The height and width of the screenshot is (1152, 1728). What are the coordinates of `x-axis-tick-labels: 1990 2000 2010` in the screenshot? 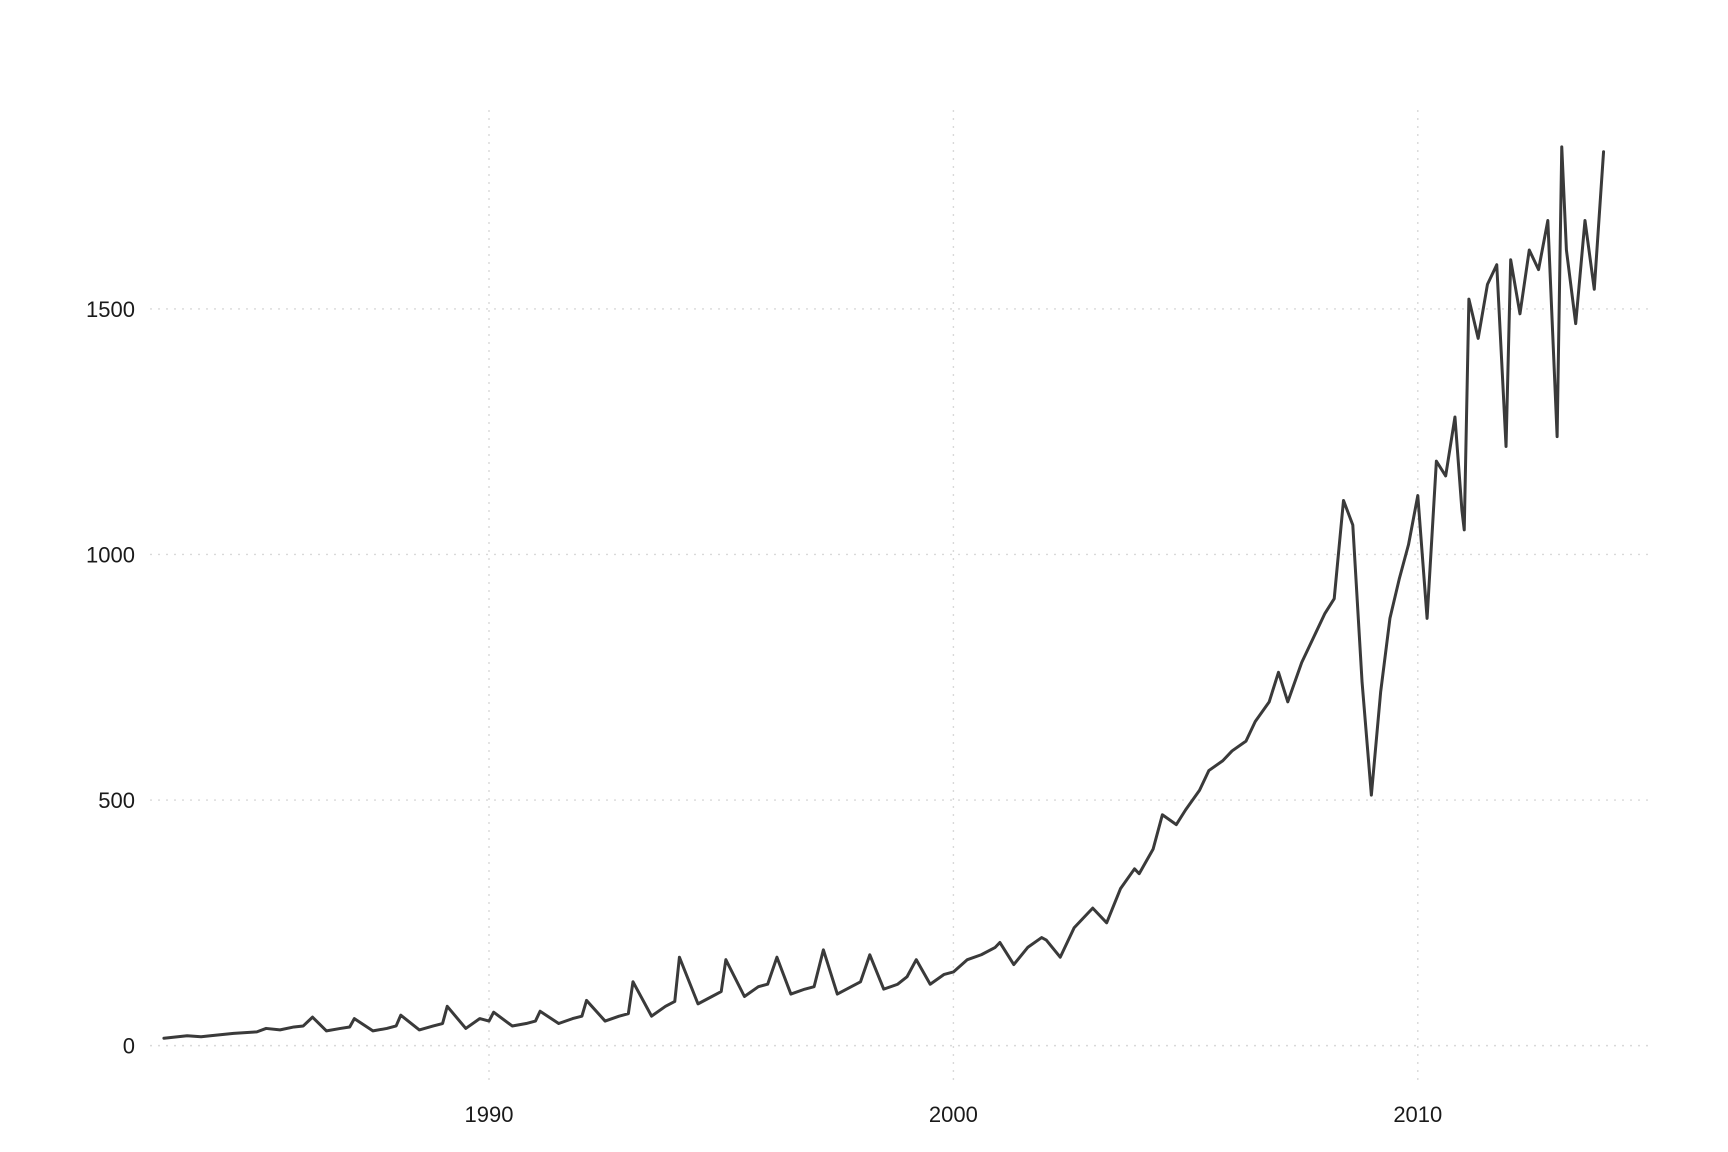 It's located at (954, 1114).